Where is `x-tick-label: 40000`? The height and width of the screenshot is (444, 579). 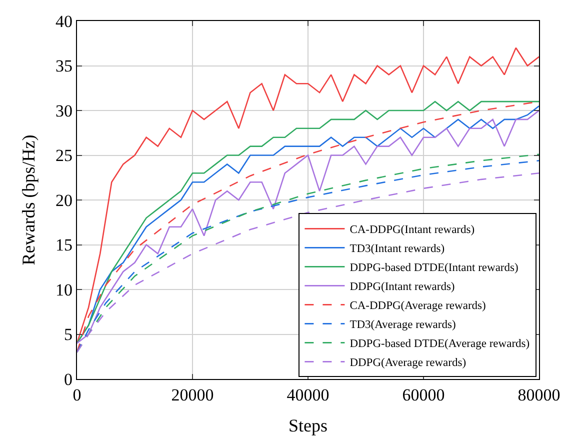
x-tick-label: 40000 is located at coordinates (308, 395).